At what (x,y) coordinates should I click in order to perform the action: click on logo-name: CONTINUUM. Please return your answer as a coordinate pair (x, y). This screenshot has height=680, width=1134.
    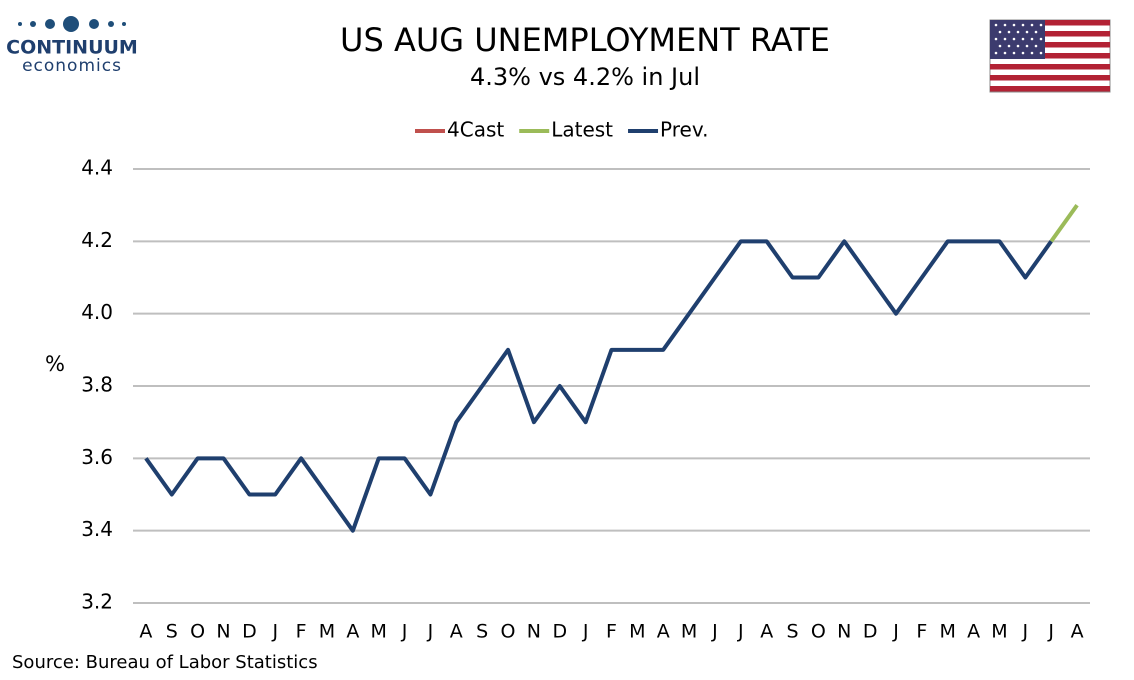
    Looking at the image, I should click on (72, 48).